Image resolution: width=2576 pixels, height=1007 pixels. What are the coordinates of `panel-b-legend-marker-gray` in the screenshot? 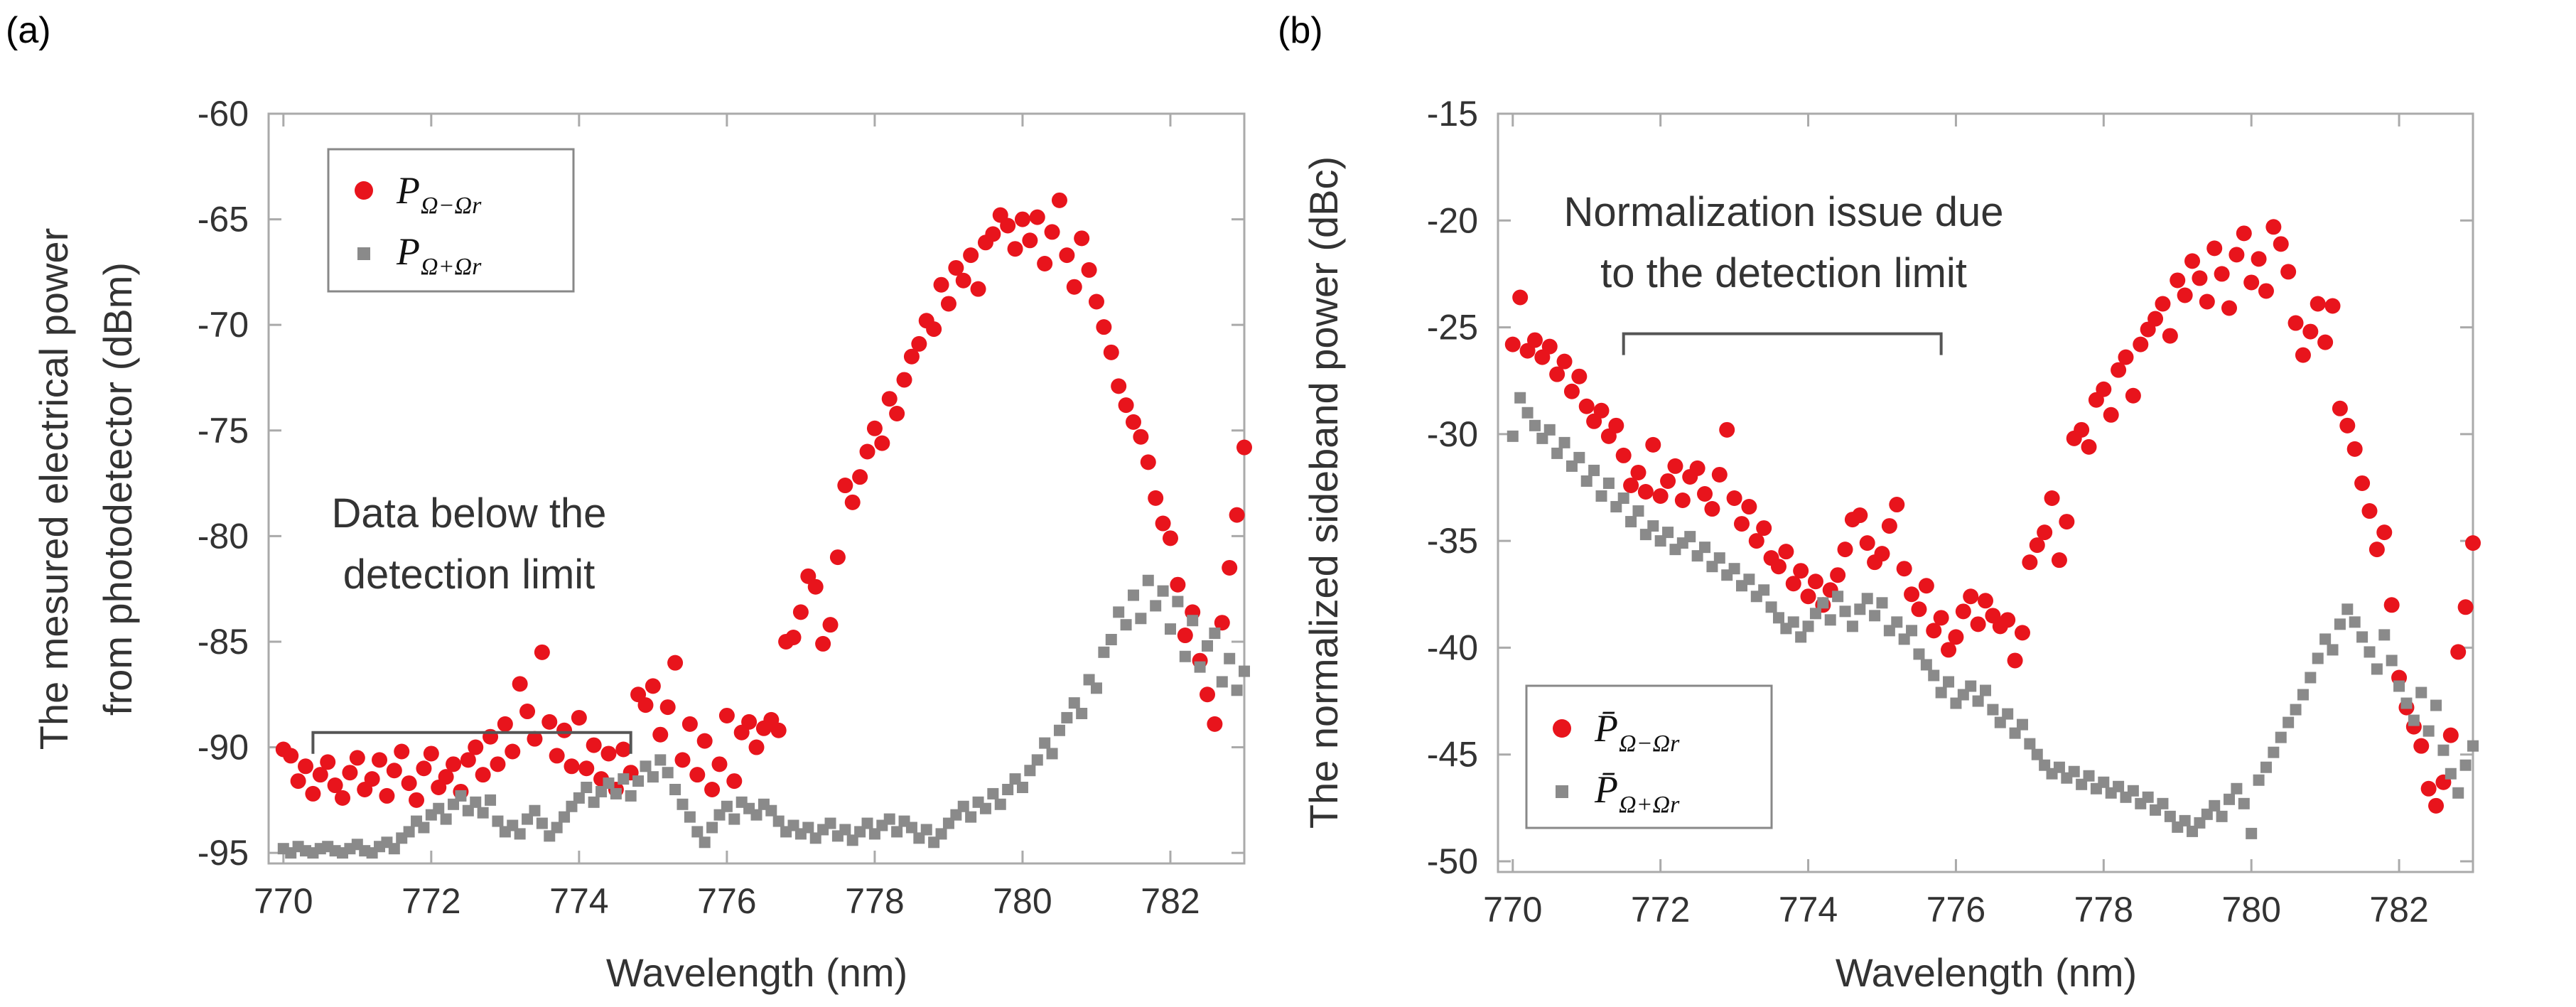 It's located at (1562, 791).